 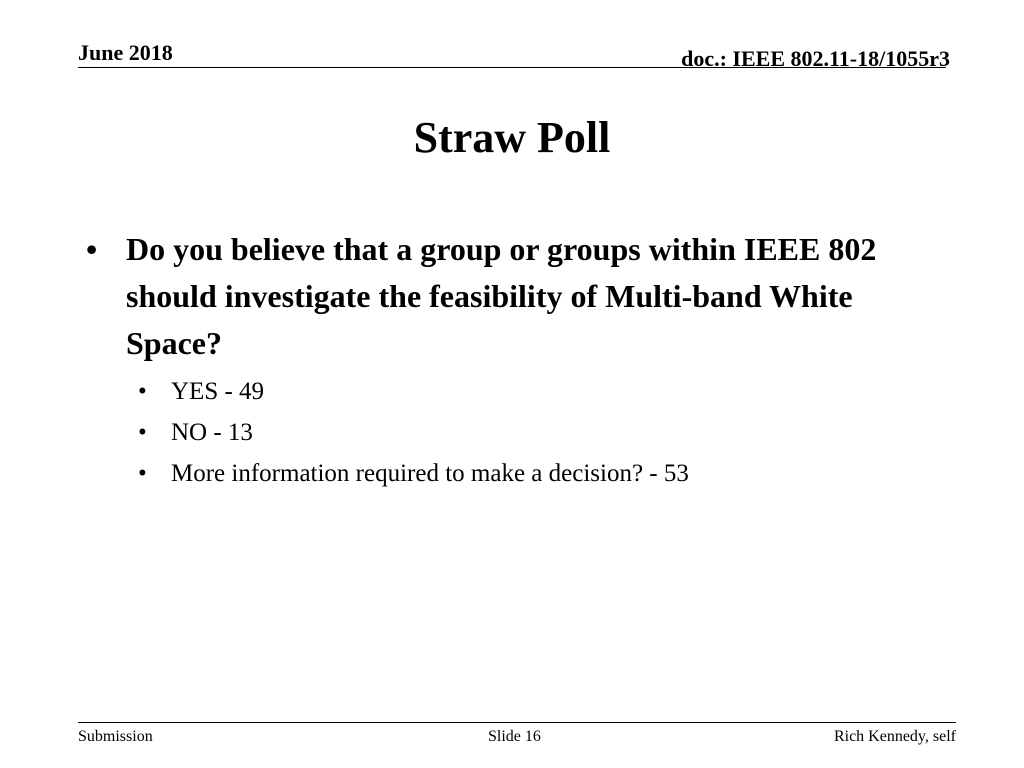 What do you see at coordinates (547, 432) in the screenshot?
I see `poll-answer-no: • NO - 13` at bounding box center [547, 432].